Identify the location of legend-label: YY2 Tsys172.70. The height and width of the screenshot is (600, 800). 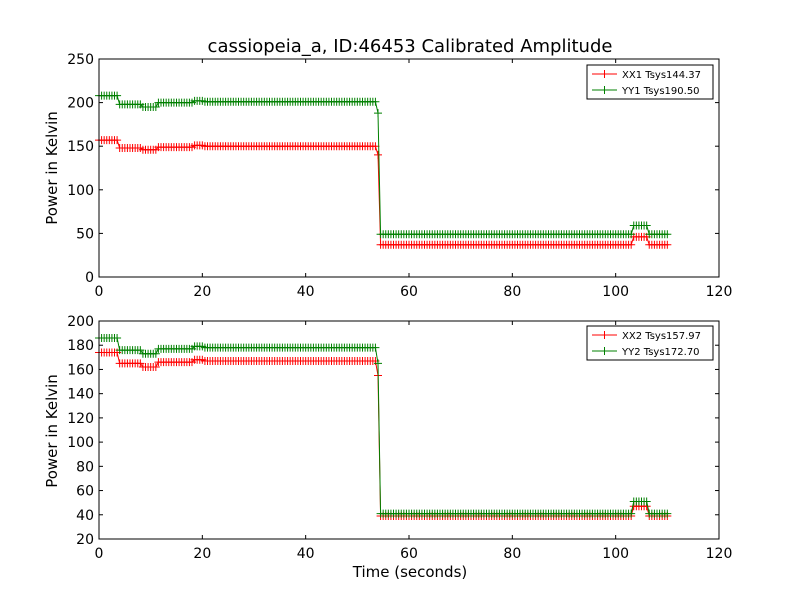
(660, 352).